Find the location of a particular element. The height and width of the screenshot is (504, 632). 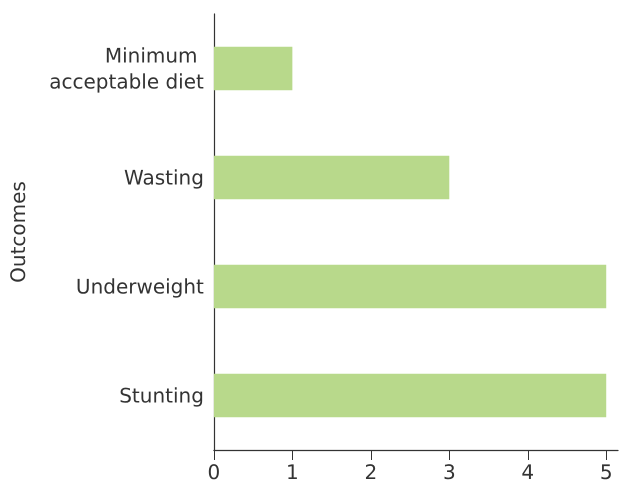

x-tick-label: 4 is located at coordinates (527, 472).